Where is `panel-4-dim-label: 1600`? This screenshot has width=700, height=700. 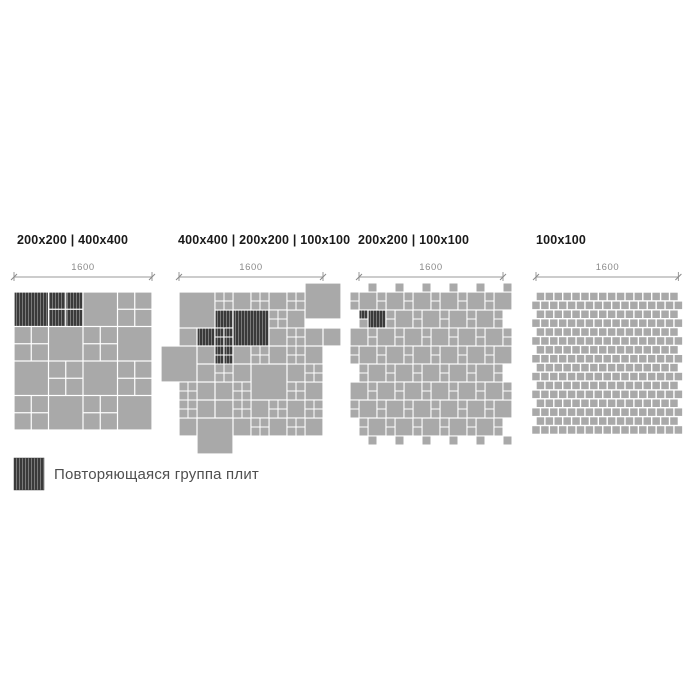 panel-4-dim-label: 1600 is located at coordinates (607, 267).